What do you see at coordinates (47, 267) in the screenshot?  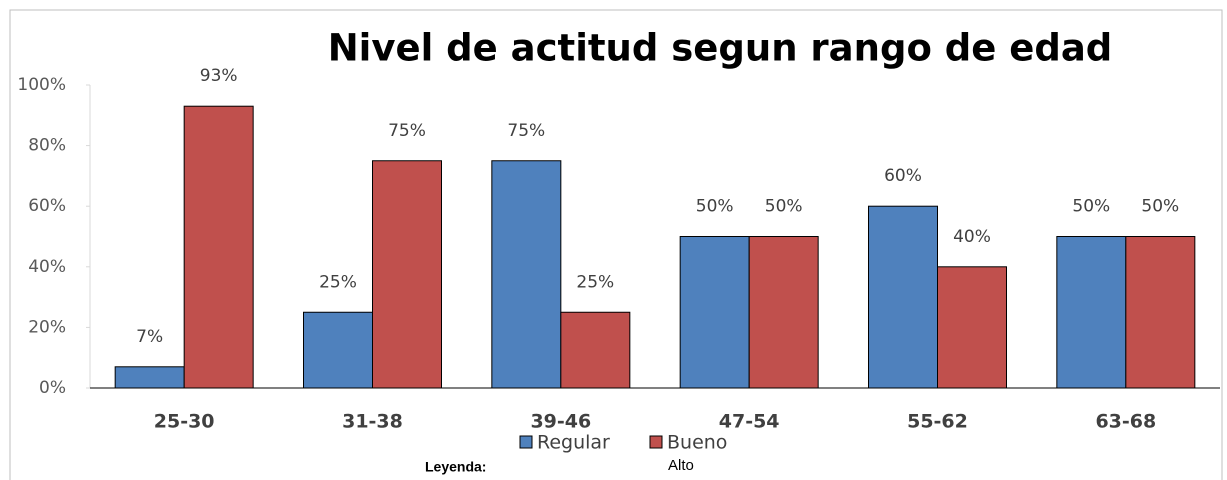 I see `y-tick-label: 40%` at bounding box center [47, 267].